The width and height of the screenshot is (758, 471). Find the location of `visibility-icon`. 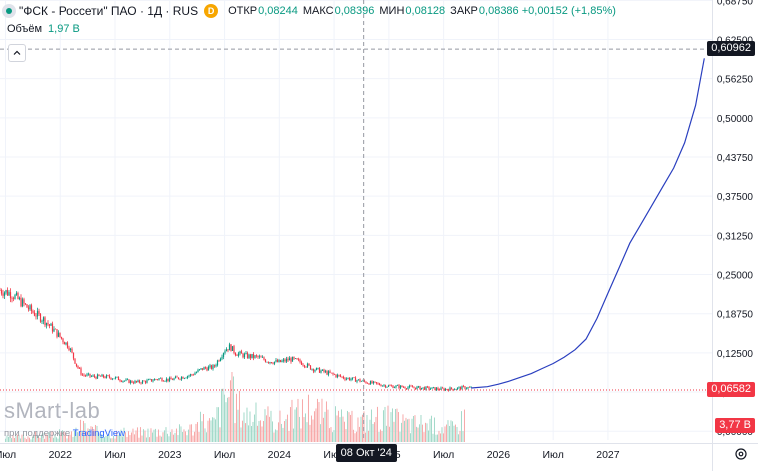

visibility-icon is located at coordinates (9, 11).